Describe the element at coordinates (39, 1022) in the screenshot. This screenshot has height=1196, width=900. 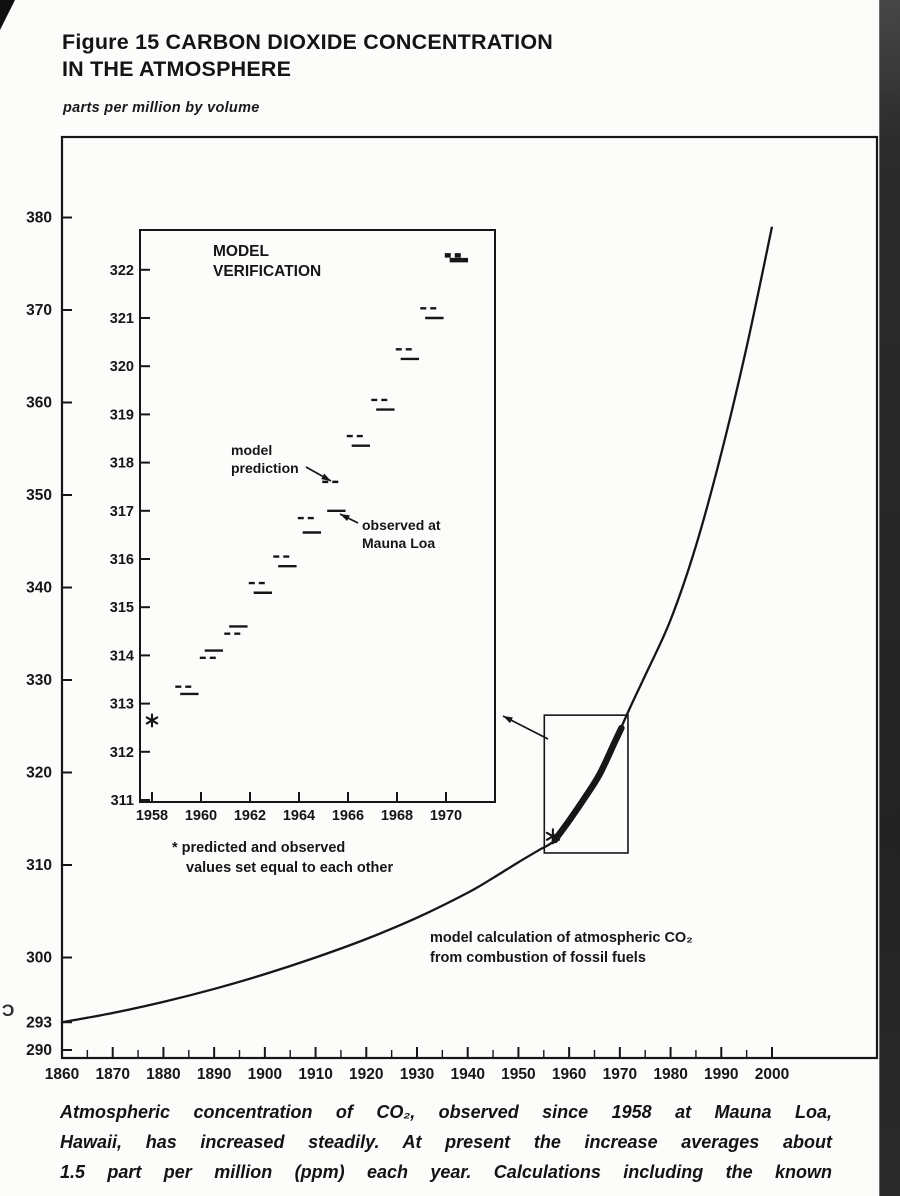
I see `main-y-tick-label: 293` at that location.